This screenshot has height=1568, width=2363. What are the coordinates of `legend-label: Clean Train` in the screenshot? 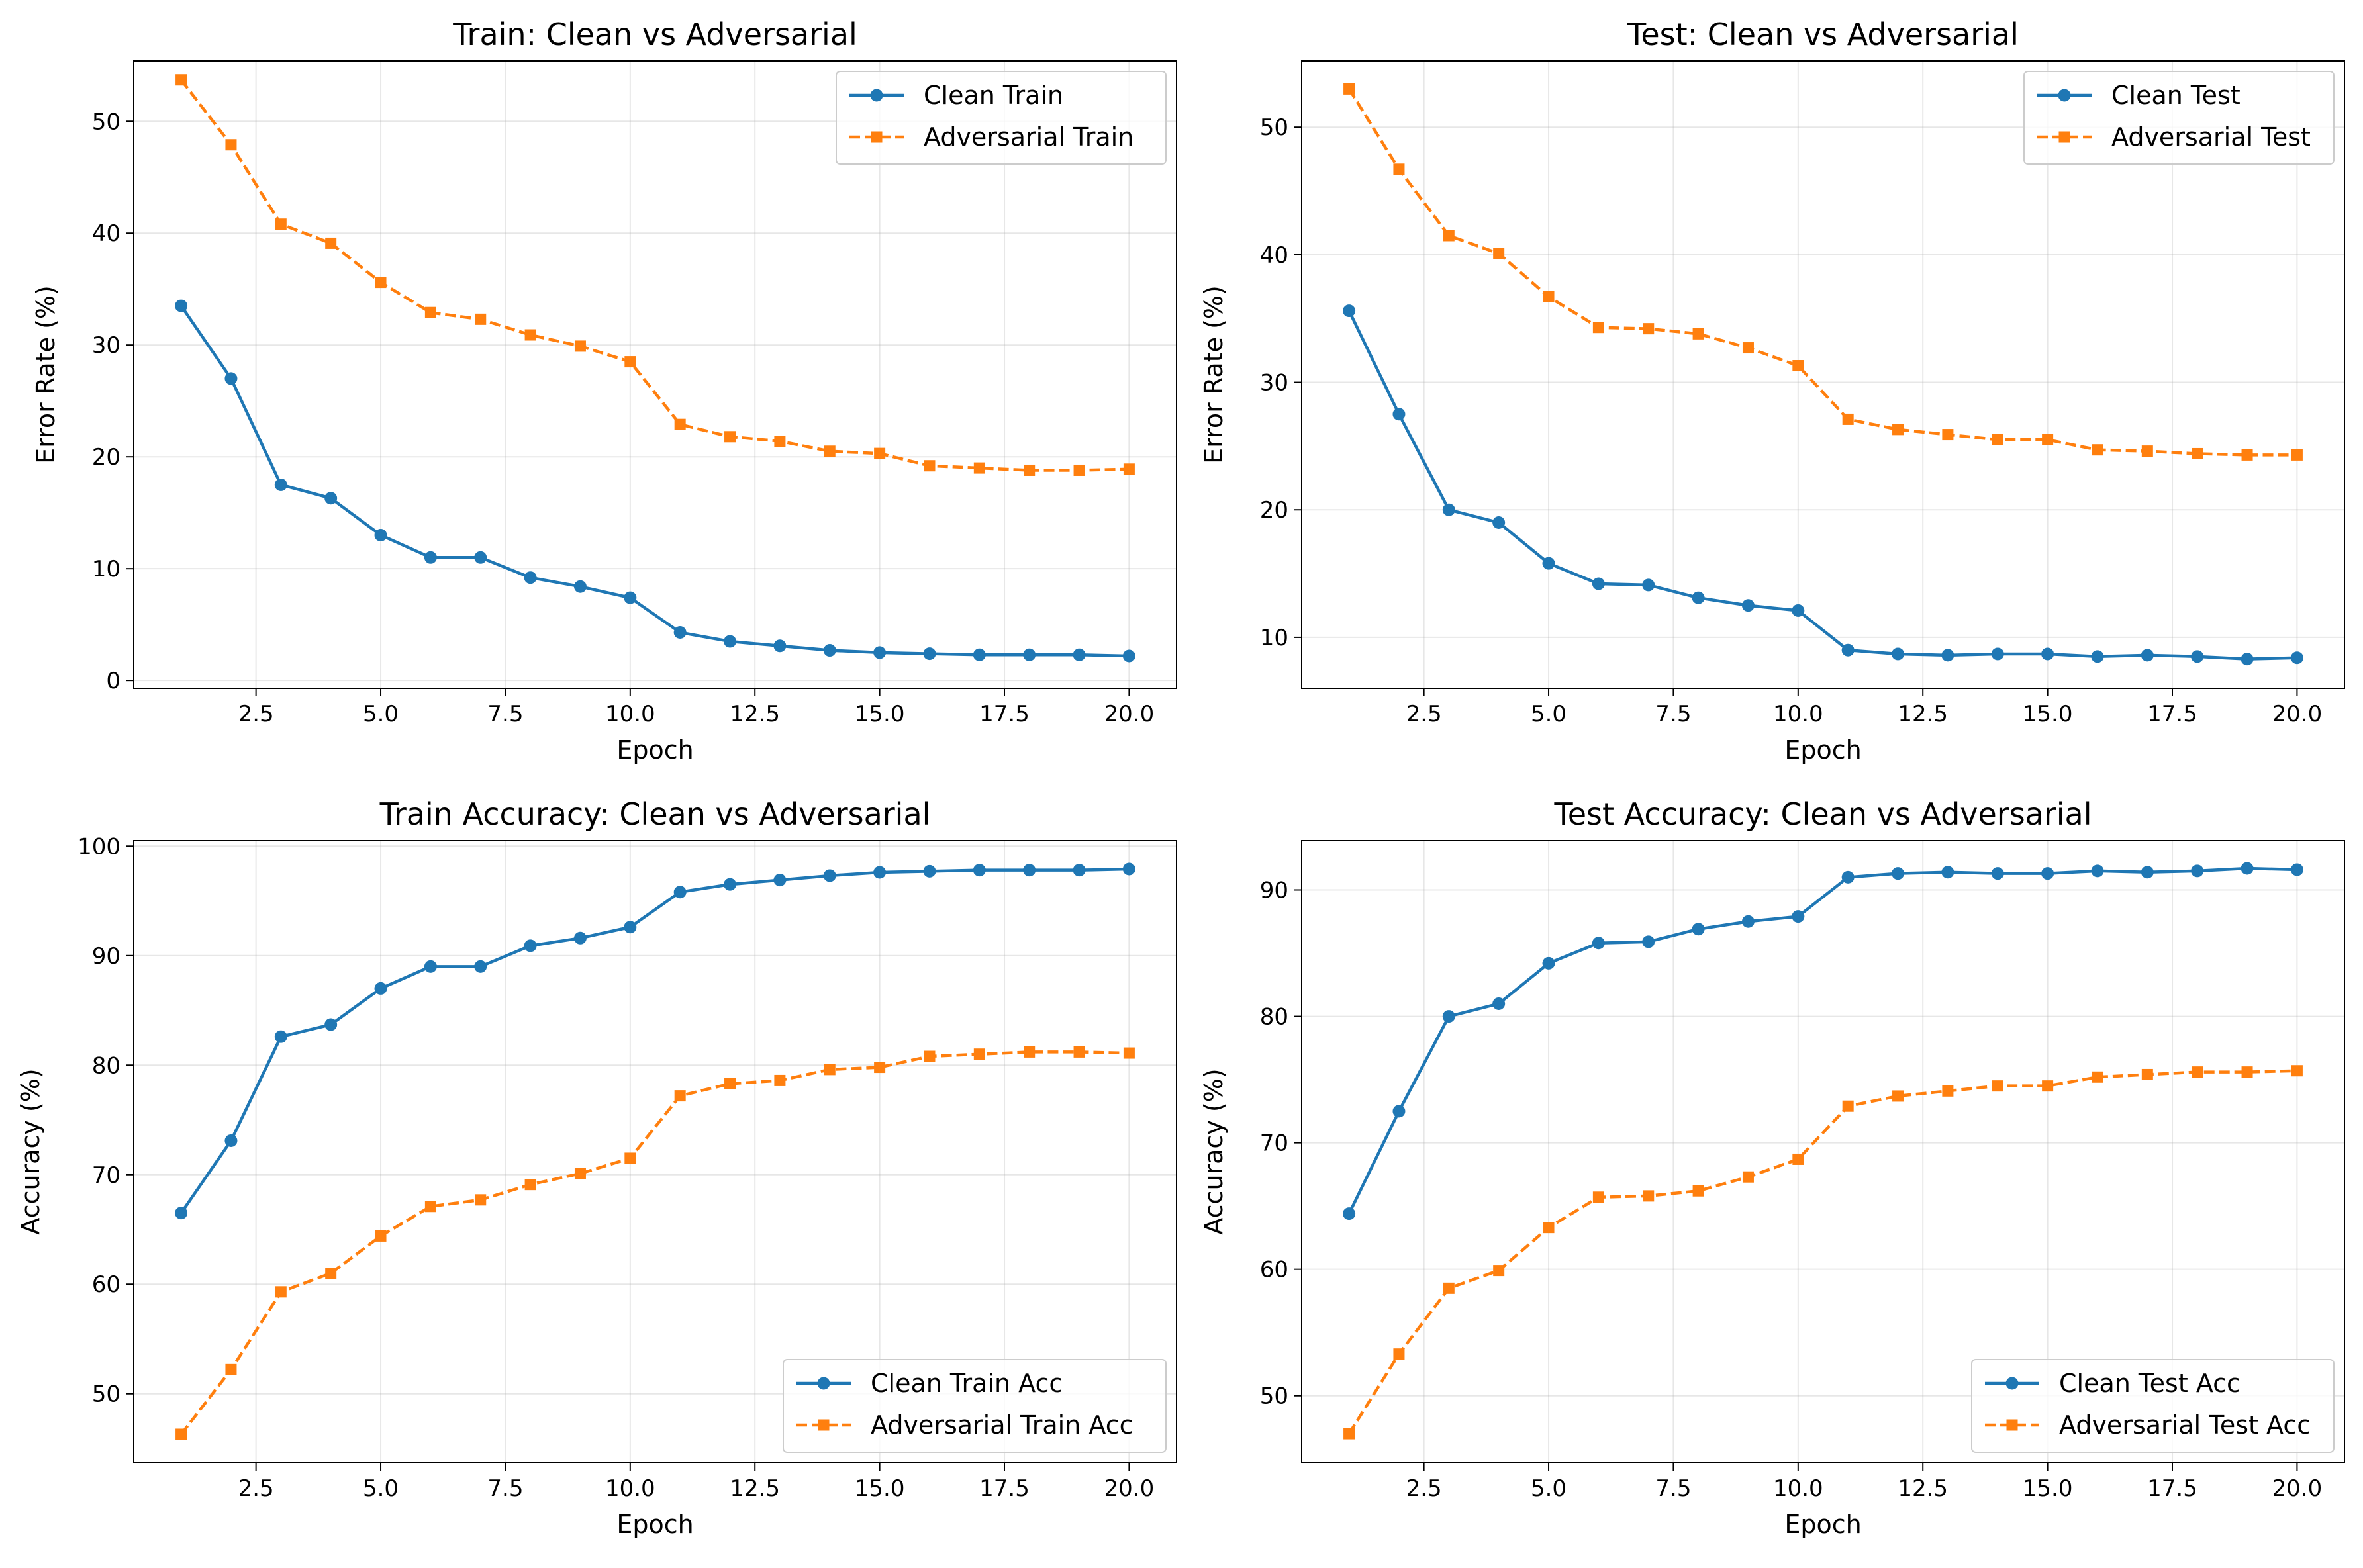 It's located at (993, 95).